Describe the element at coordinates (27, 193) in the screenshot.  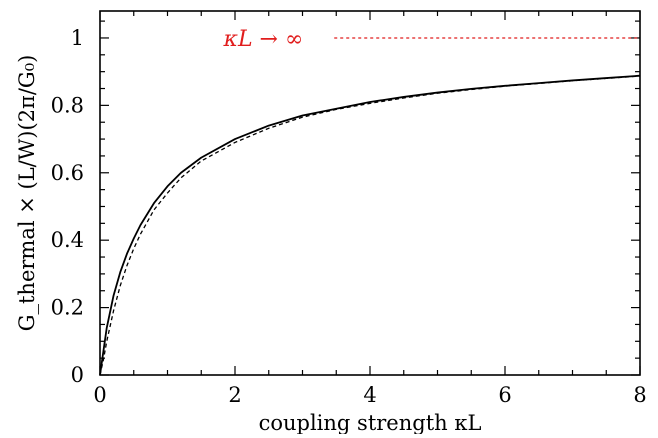
I see `y-axis-title: G_thermal × (L/W)(2π/G₀)` at that location.